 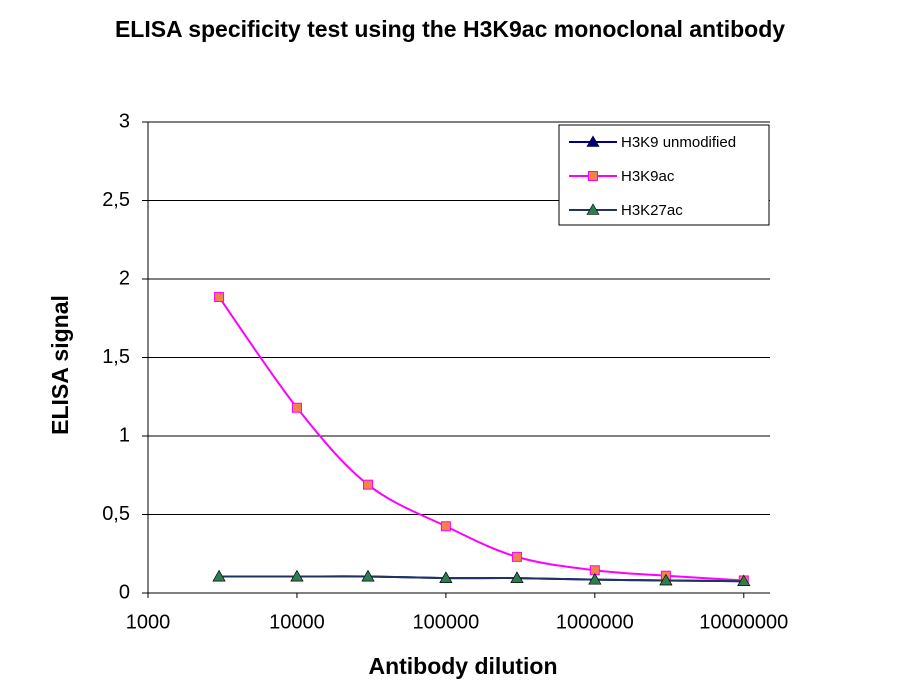 I want to click on x-axis-label: Antibody dilution, so click(x=462, y=666).